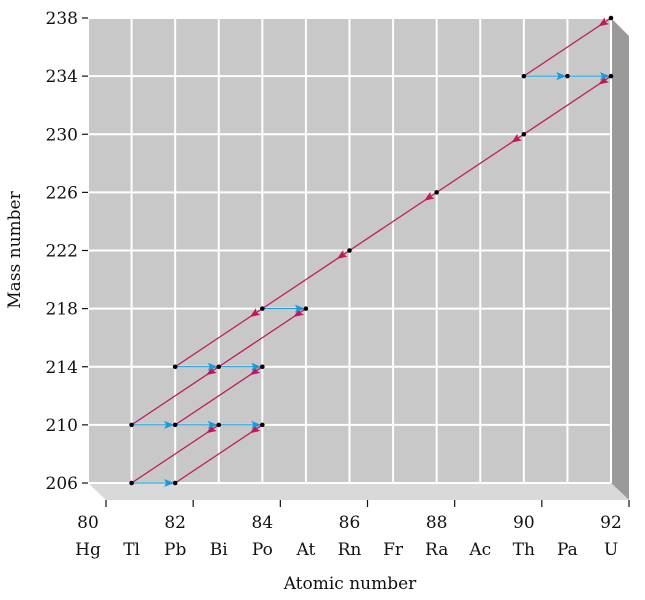  What do you see at coordinates (436, 550) in the screenshot?
I see `element-symbol-ra: Ra` at bounding box center [436, 550].